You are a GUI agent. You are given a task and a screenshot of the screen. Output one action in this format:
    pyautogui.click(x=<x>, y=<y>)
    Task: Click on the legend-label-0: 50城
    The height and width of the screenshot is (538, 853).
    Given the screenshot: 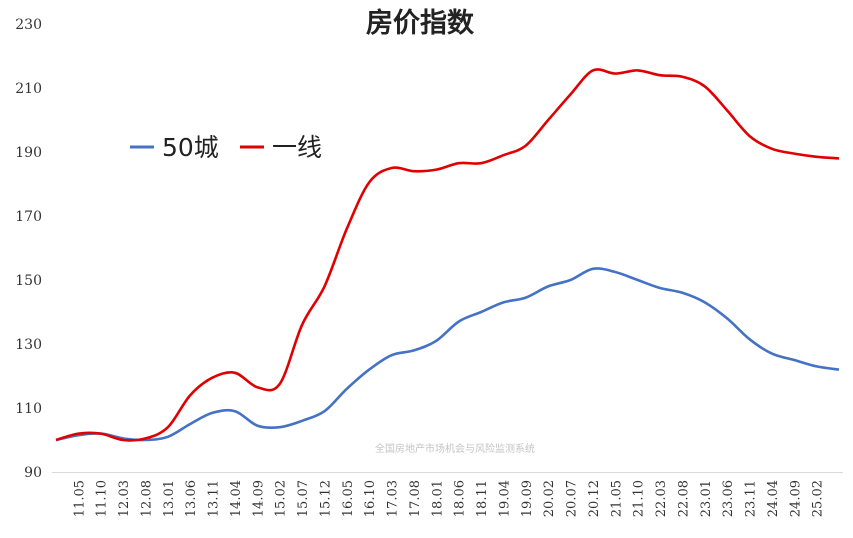 What is the action you would take?
    pyautogui.click(x=190, y=147)
    